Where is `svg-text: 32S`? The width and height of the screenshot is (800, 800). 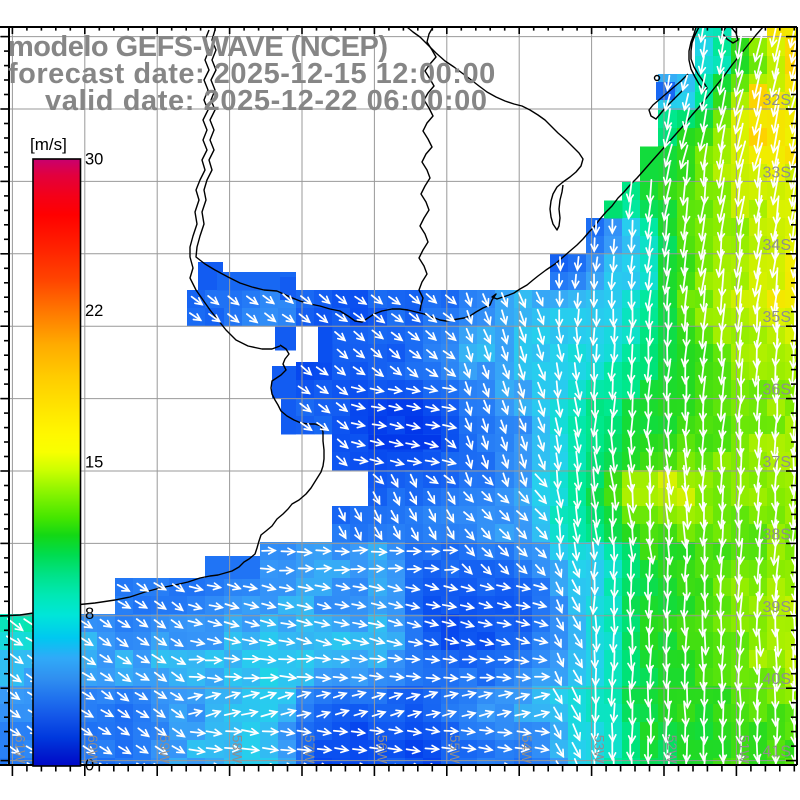
svg-text: 32S is located at coordinates (777, 100).